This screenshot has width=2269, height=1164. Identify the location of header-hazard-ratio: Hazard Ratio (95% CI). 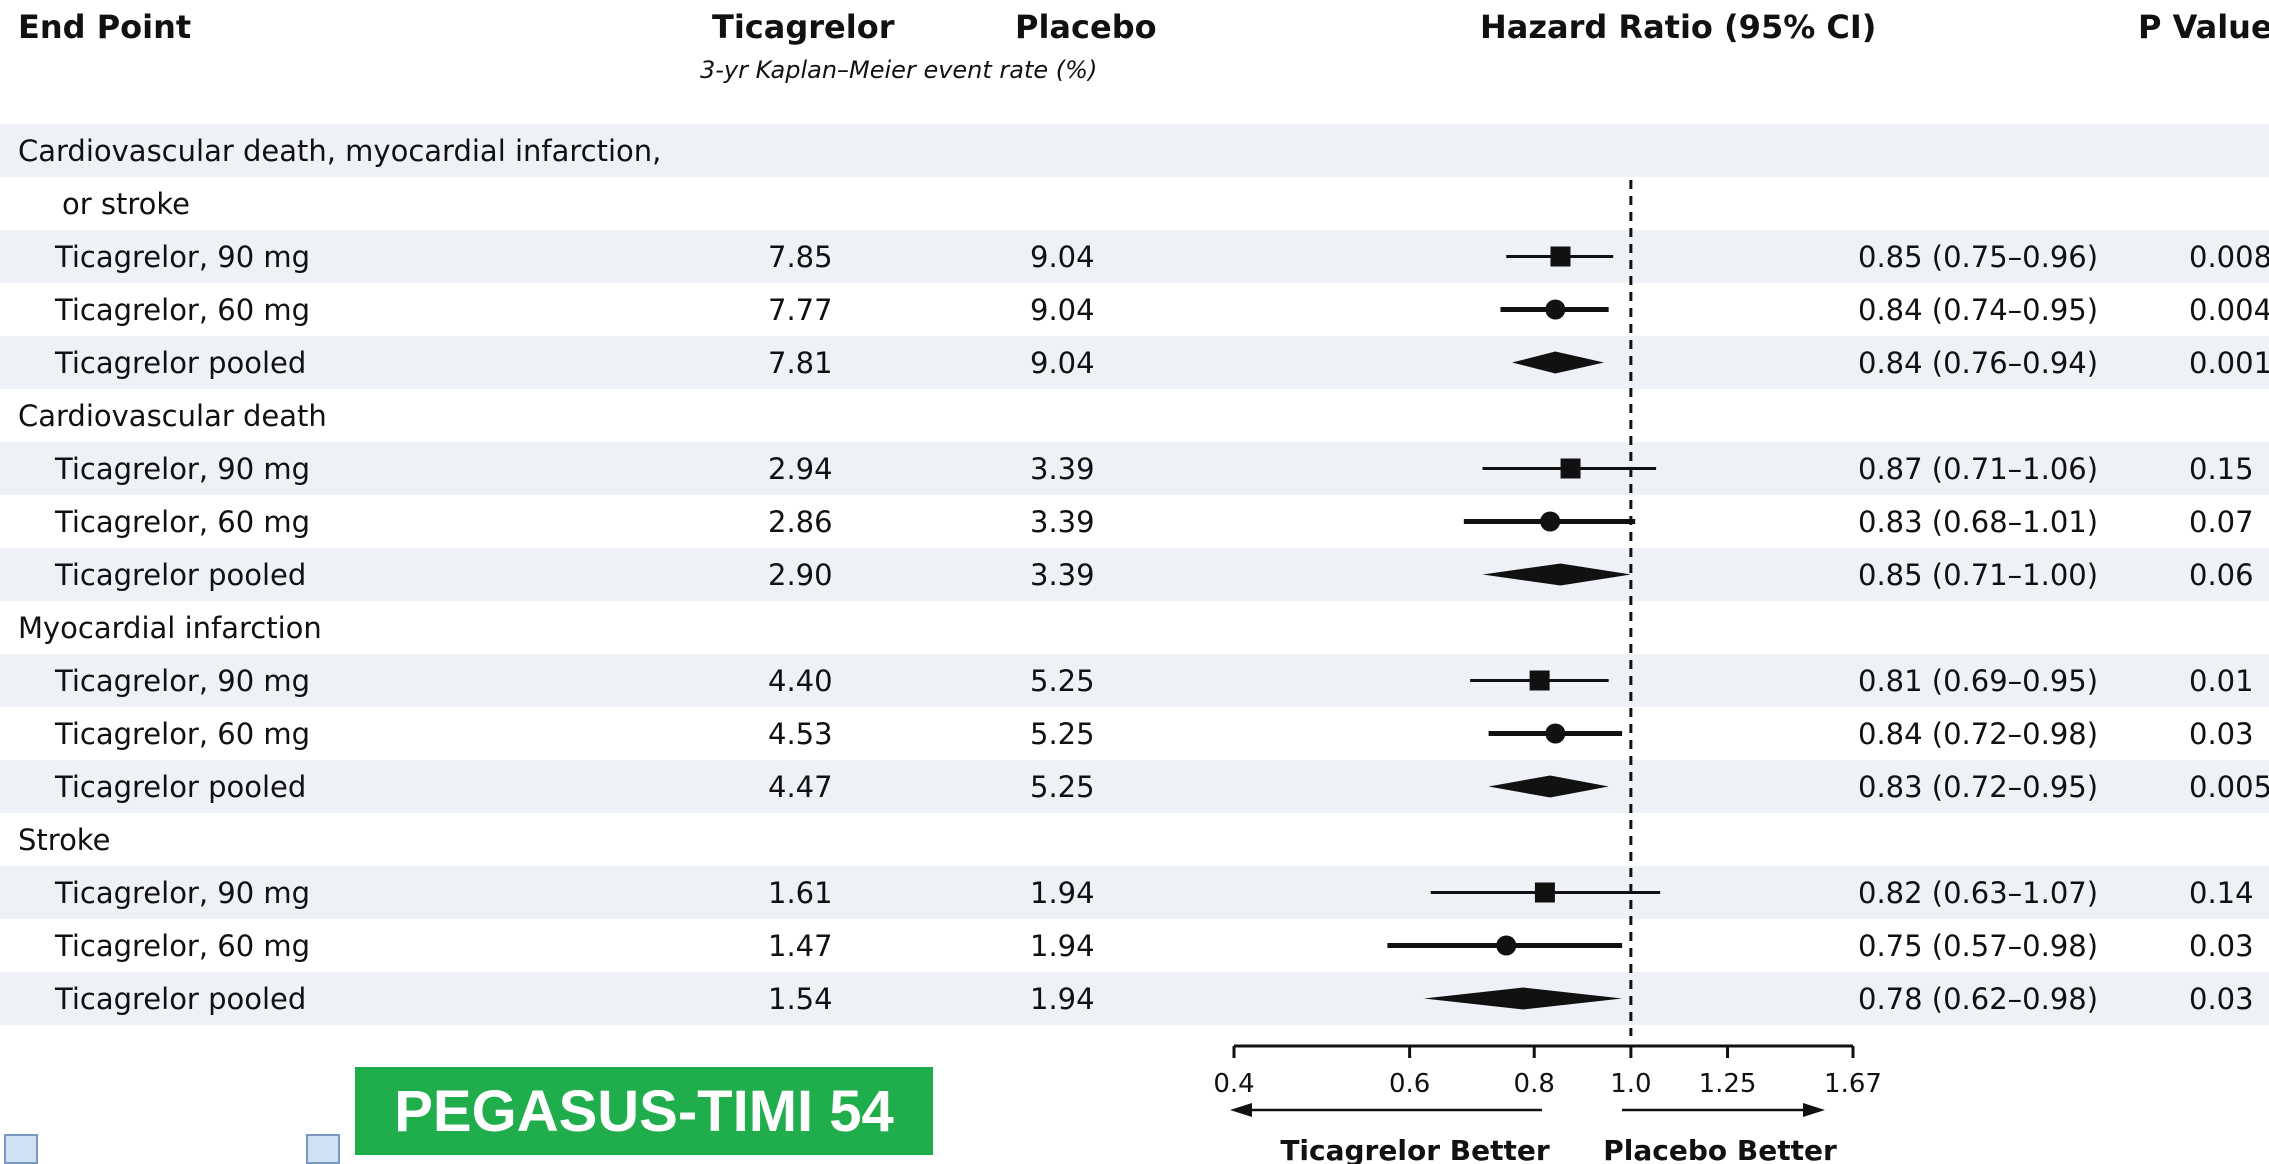
(1678, 27).